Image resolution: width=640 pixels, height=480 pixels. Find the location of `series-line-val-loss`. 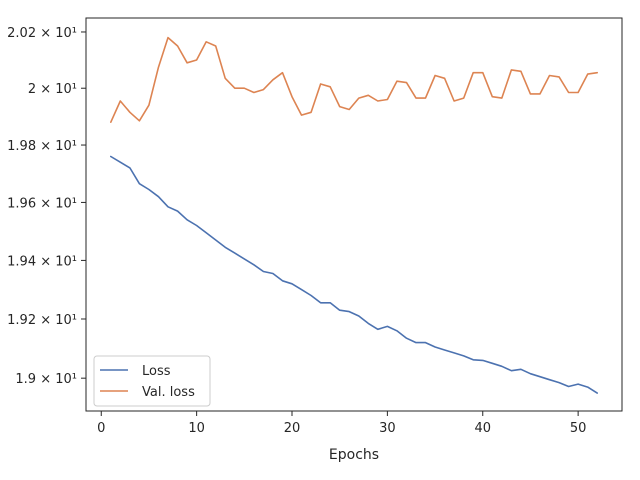

series-line-val-loss is located at coordinates (354, 79).